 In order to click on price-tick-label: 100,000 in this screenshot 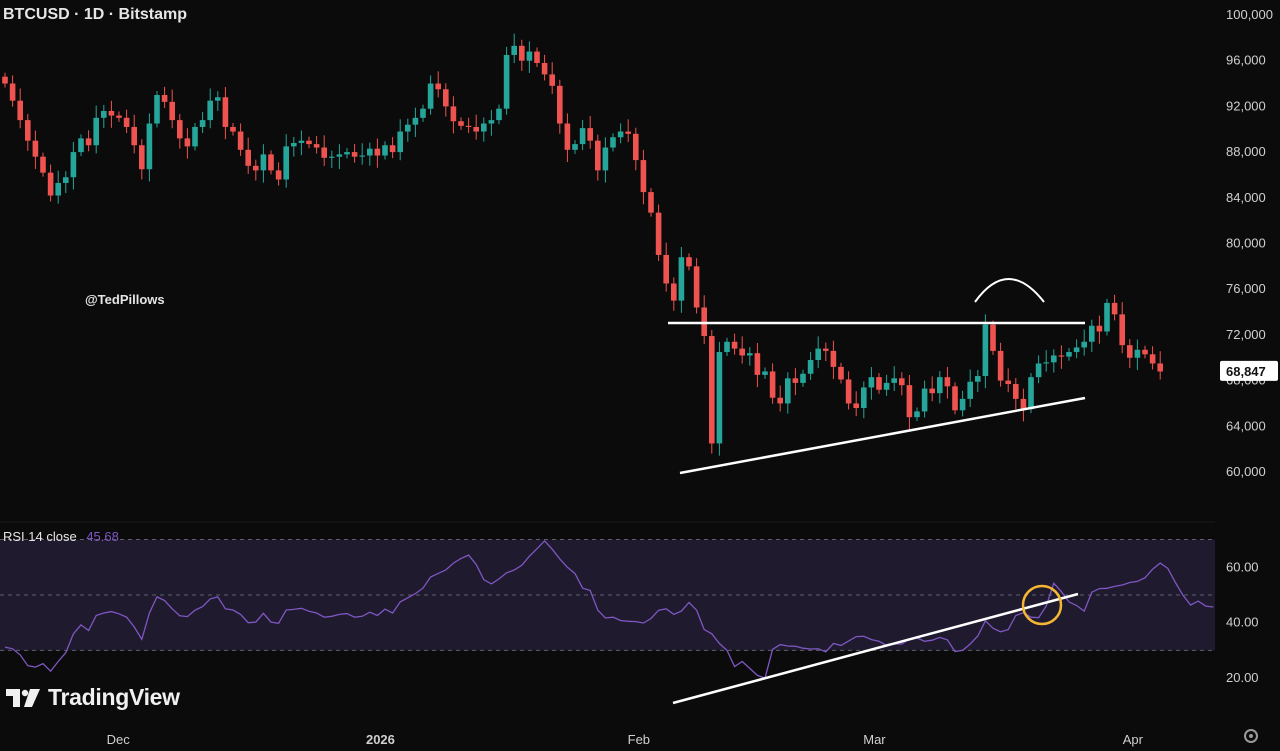, I will do `click(1249, 14)`.